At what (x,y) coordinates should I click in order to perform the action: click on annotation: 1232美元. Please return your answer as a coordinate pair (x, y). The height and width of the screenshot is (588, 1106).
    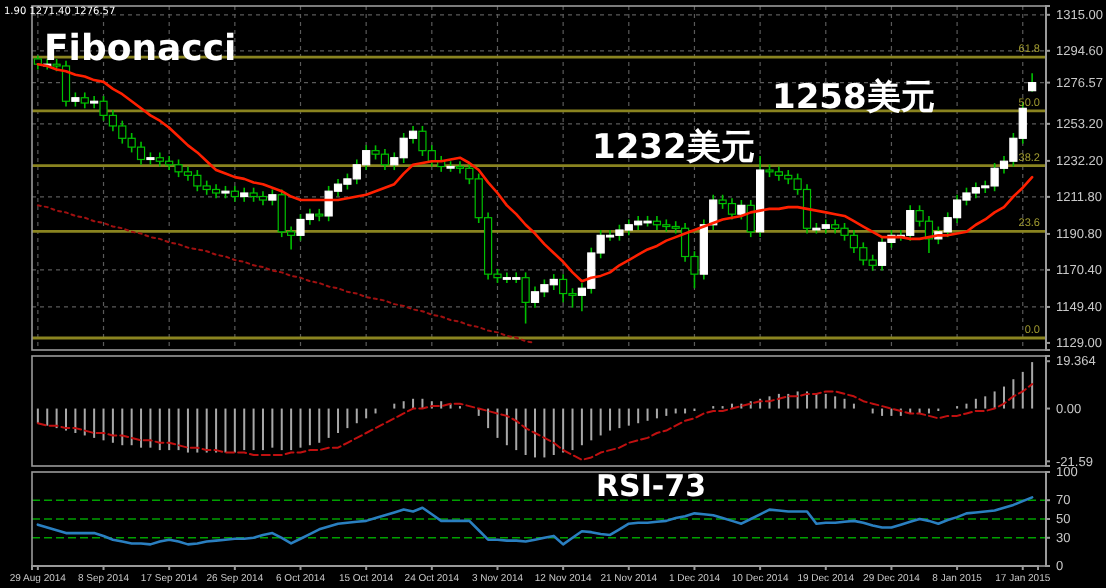
    Looking at the image, I should click on (673, 148).